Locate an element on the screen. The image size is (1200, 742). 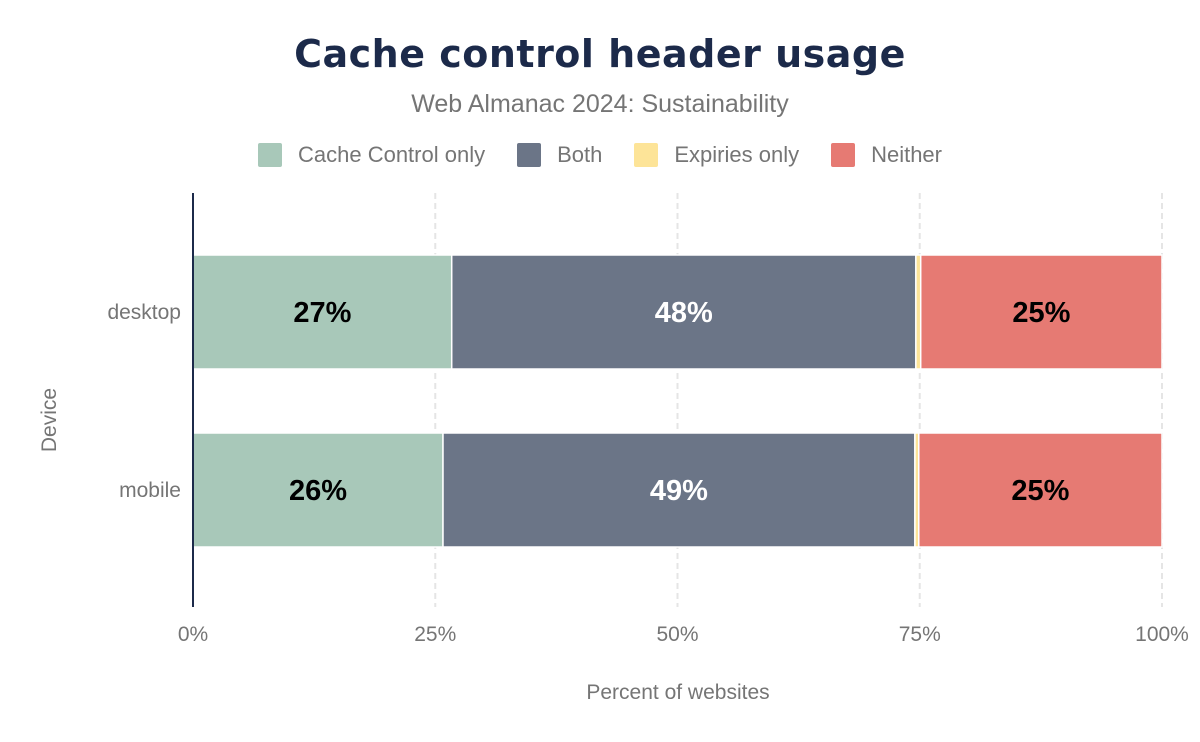
legend-label: Expiries only is located at coordinates (737, 154).